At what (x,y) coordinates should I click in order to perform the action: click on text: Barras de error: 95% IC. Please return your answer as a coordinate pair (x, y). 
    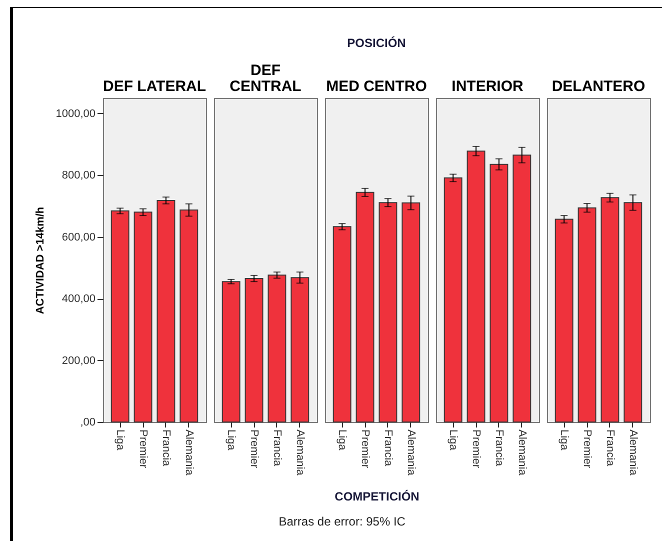
    Looking at the image, I should click on (342, 521).